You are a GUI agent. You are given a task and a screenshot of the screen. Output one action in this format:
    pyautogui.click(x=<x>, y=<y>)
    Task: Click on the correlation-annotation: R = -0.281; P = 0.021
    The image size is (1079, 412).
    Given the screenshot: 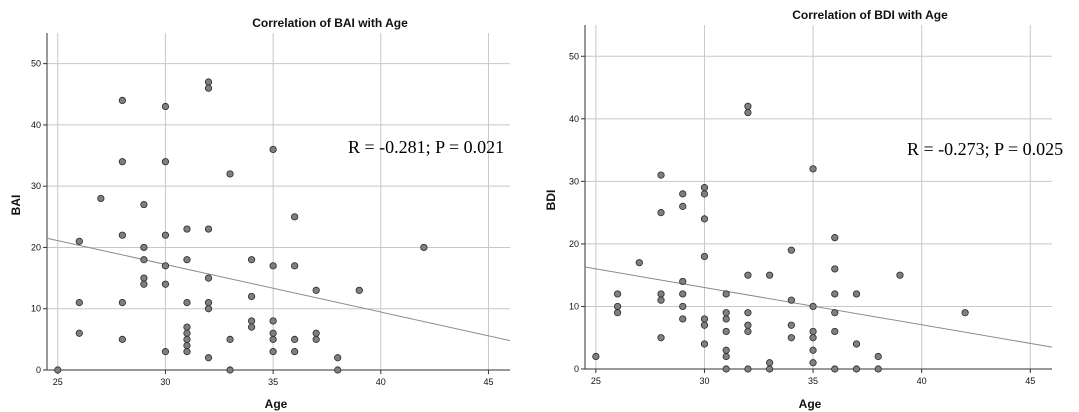 What is the action you would take?
    pyautogui.click(x=426, y=147)
    